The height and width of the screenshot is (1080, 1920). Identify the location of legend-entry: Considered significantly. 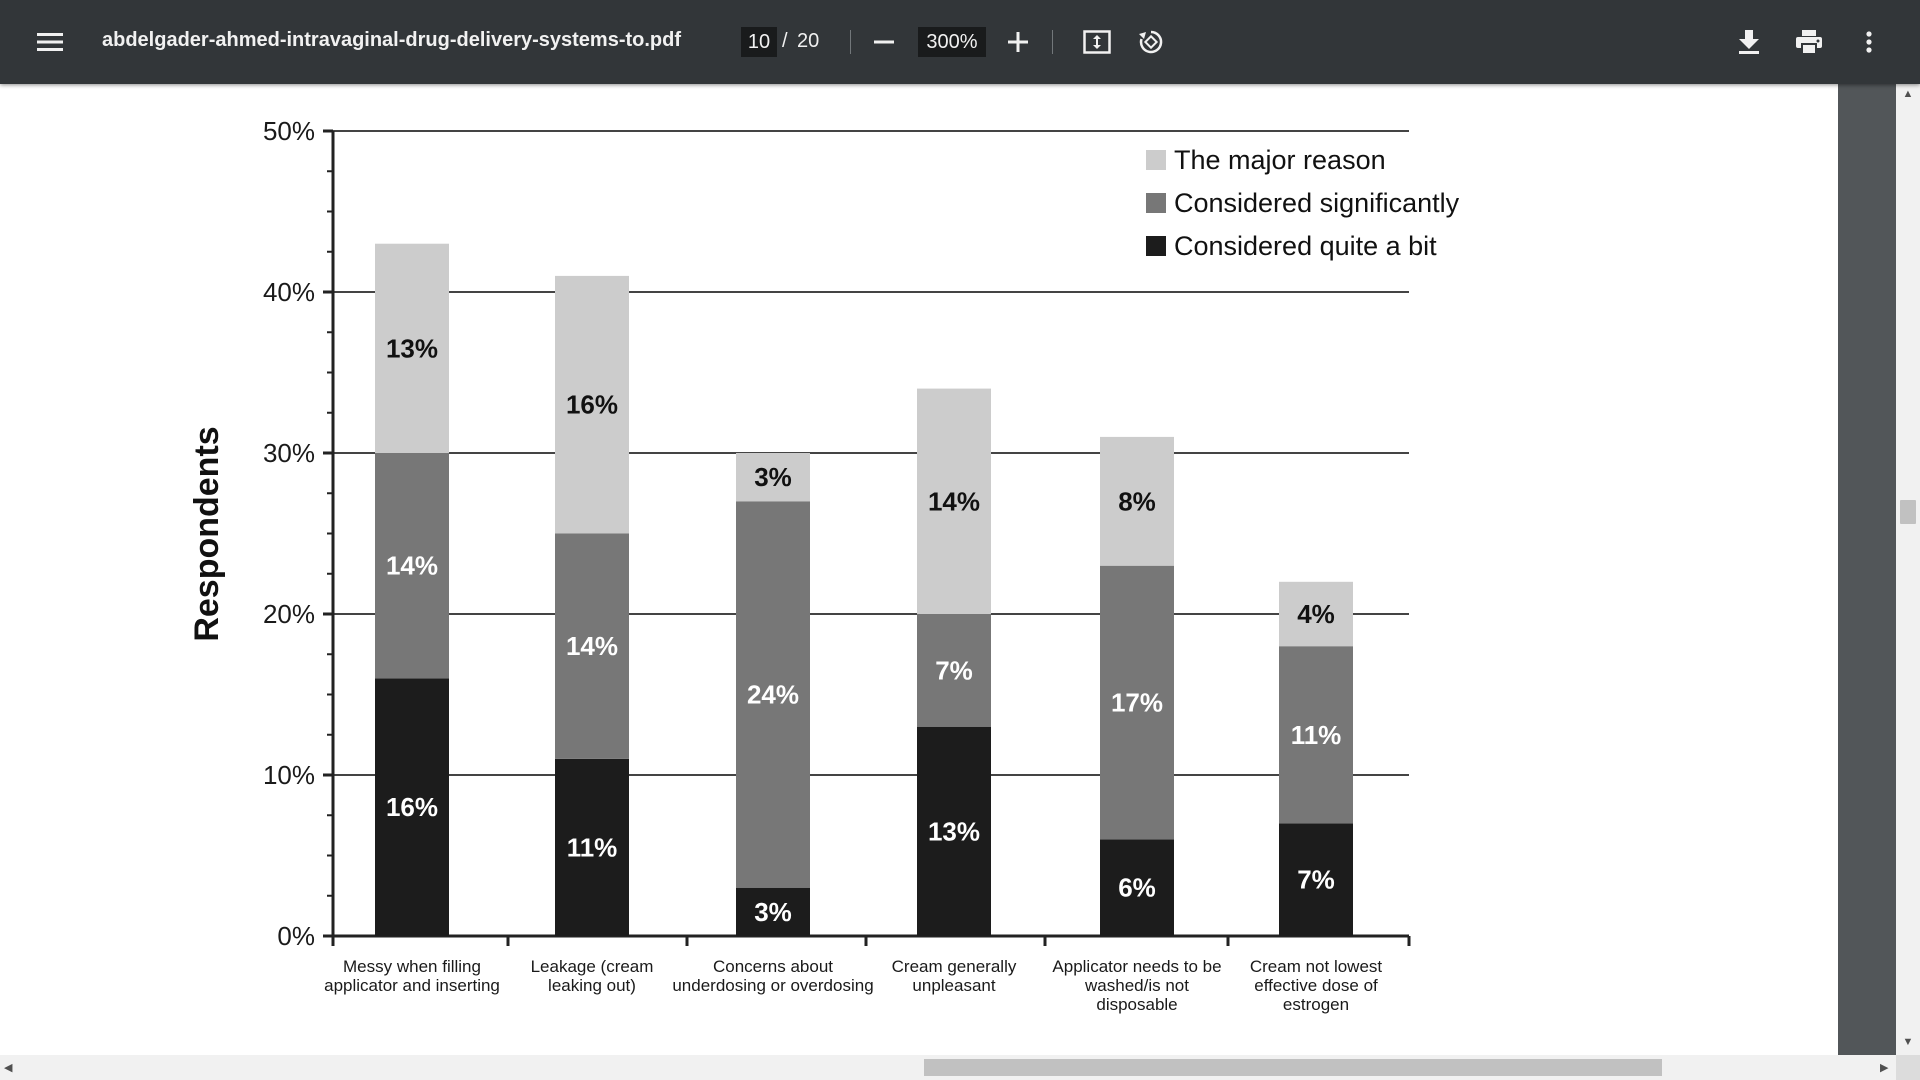
(1317, 203).